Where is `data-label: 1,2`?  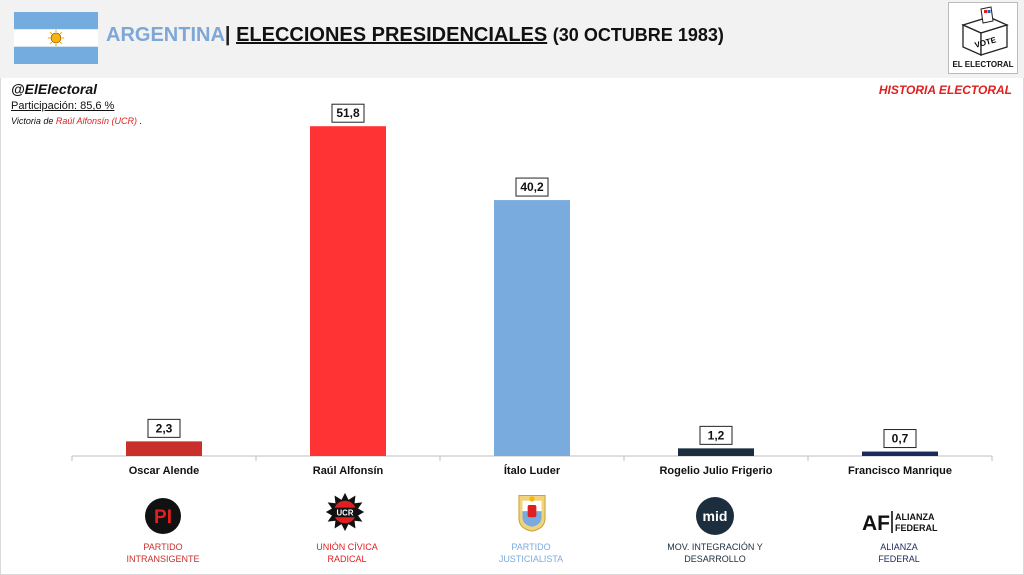
data-label: 1,2 is located at coordinates (716, 435).